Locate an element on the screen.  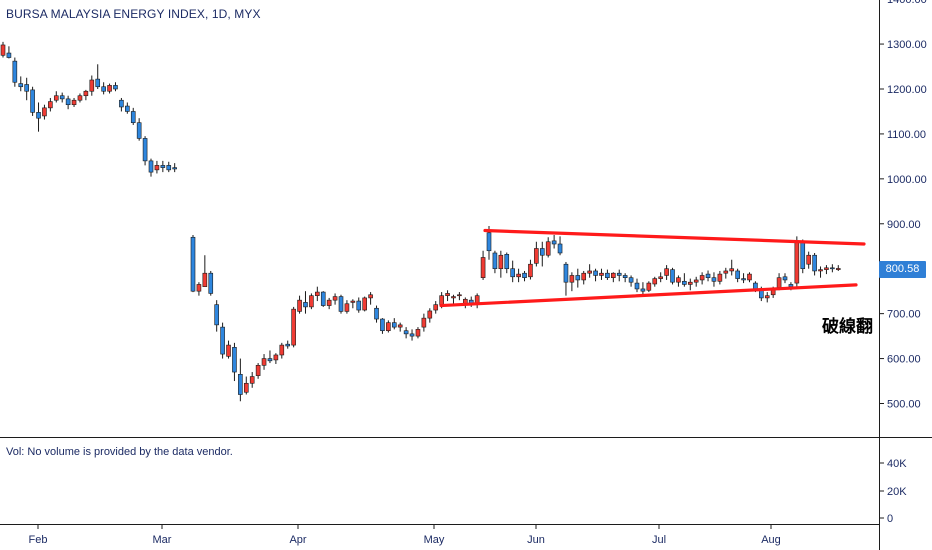
resistance-trendline is located at coordinates (674, 237).